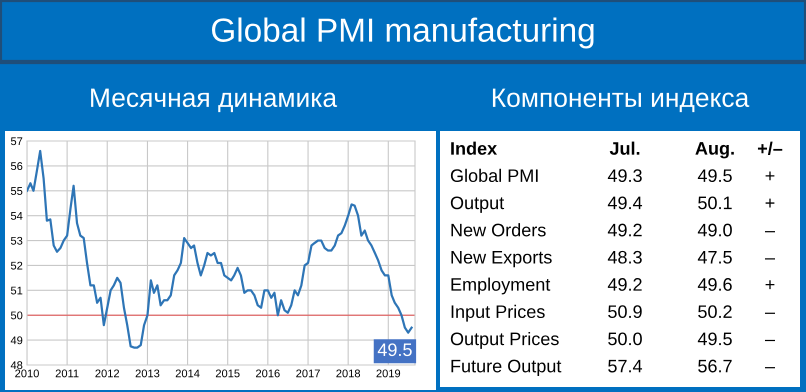  I want to click on x-tick-label: 2011, so click(67, 373).